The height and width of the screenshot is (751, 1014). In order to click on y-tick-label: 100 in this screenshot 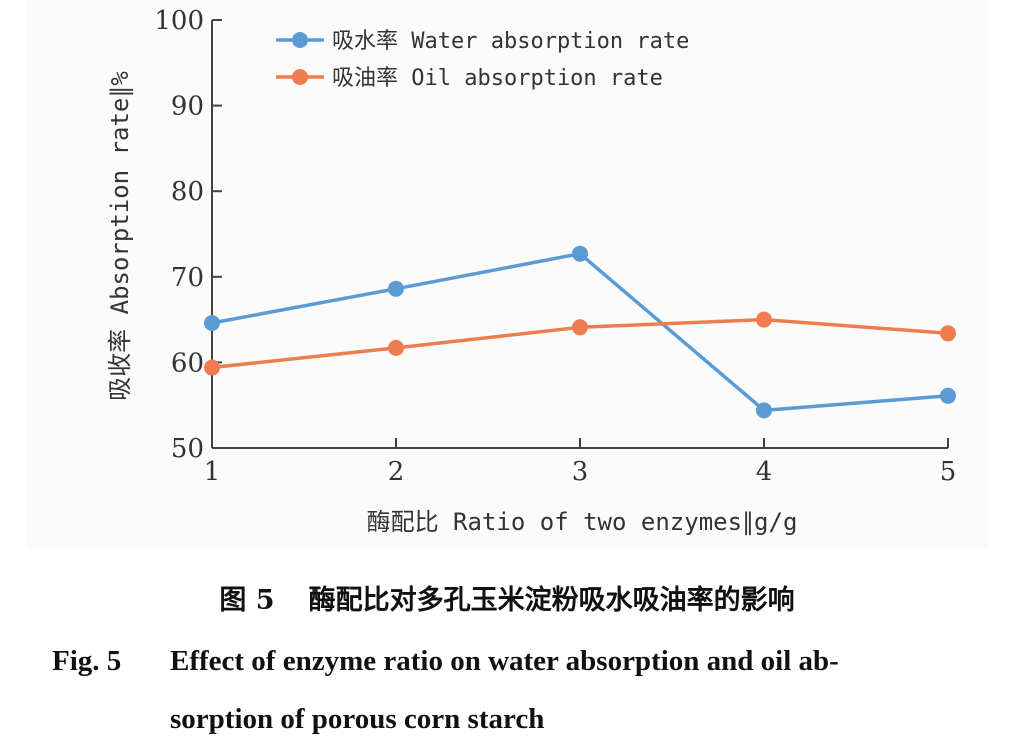, I will do `click(179, 21)`.